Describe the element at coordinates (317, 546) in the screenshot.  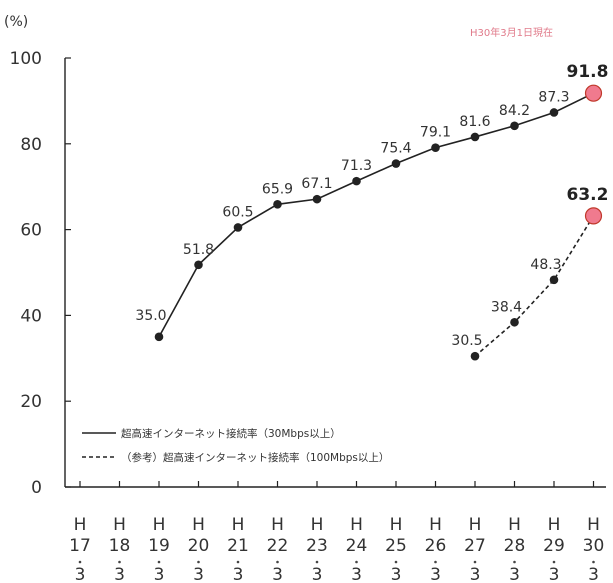
I see `x-tick-label-year: 23` at that location.